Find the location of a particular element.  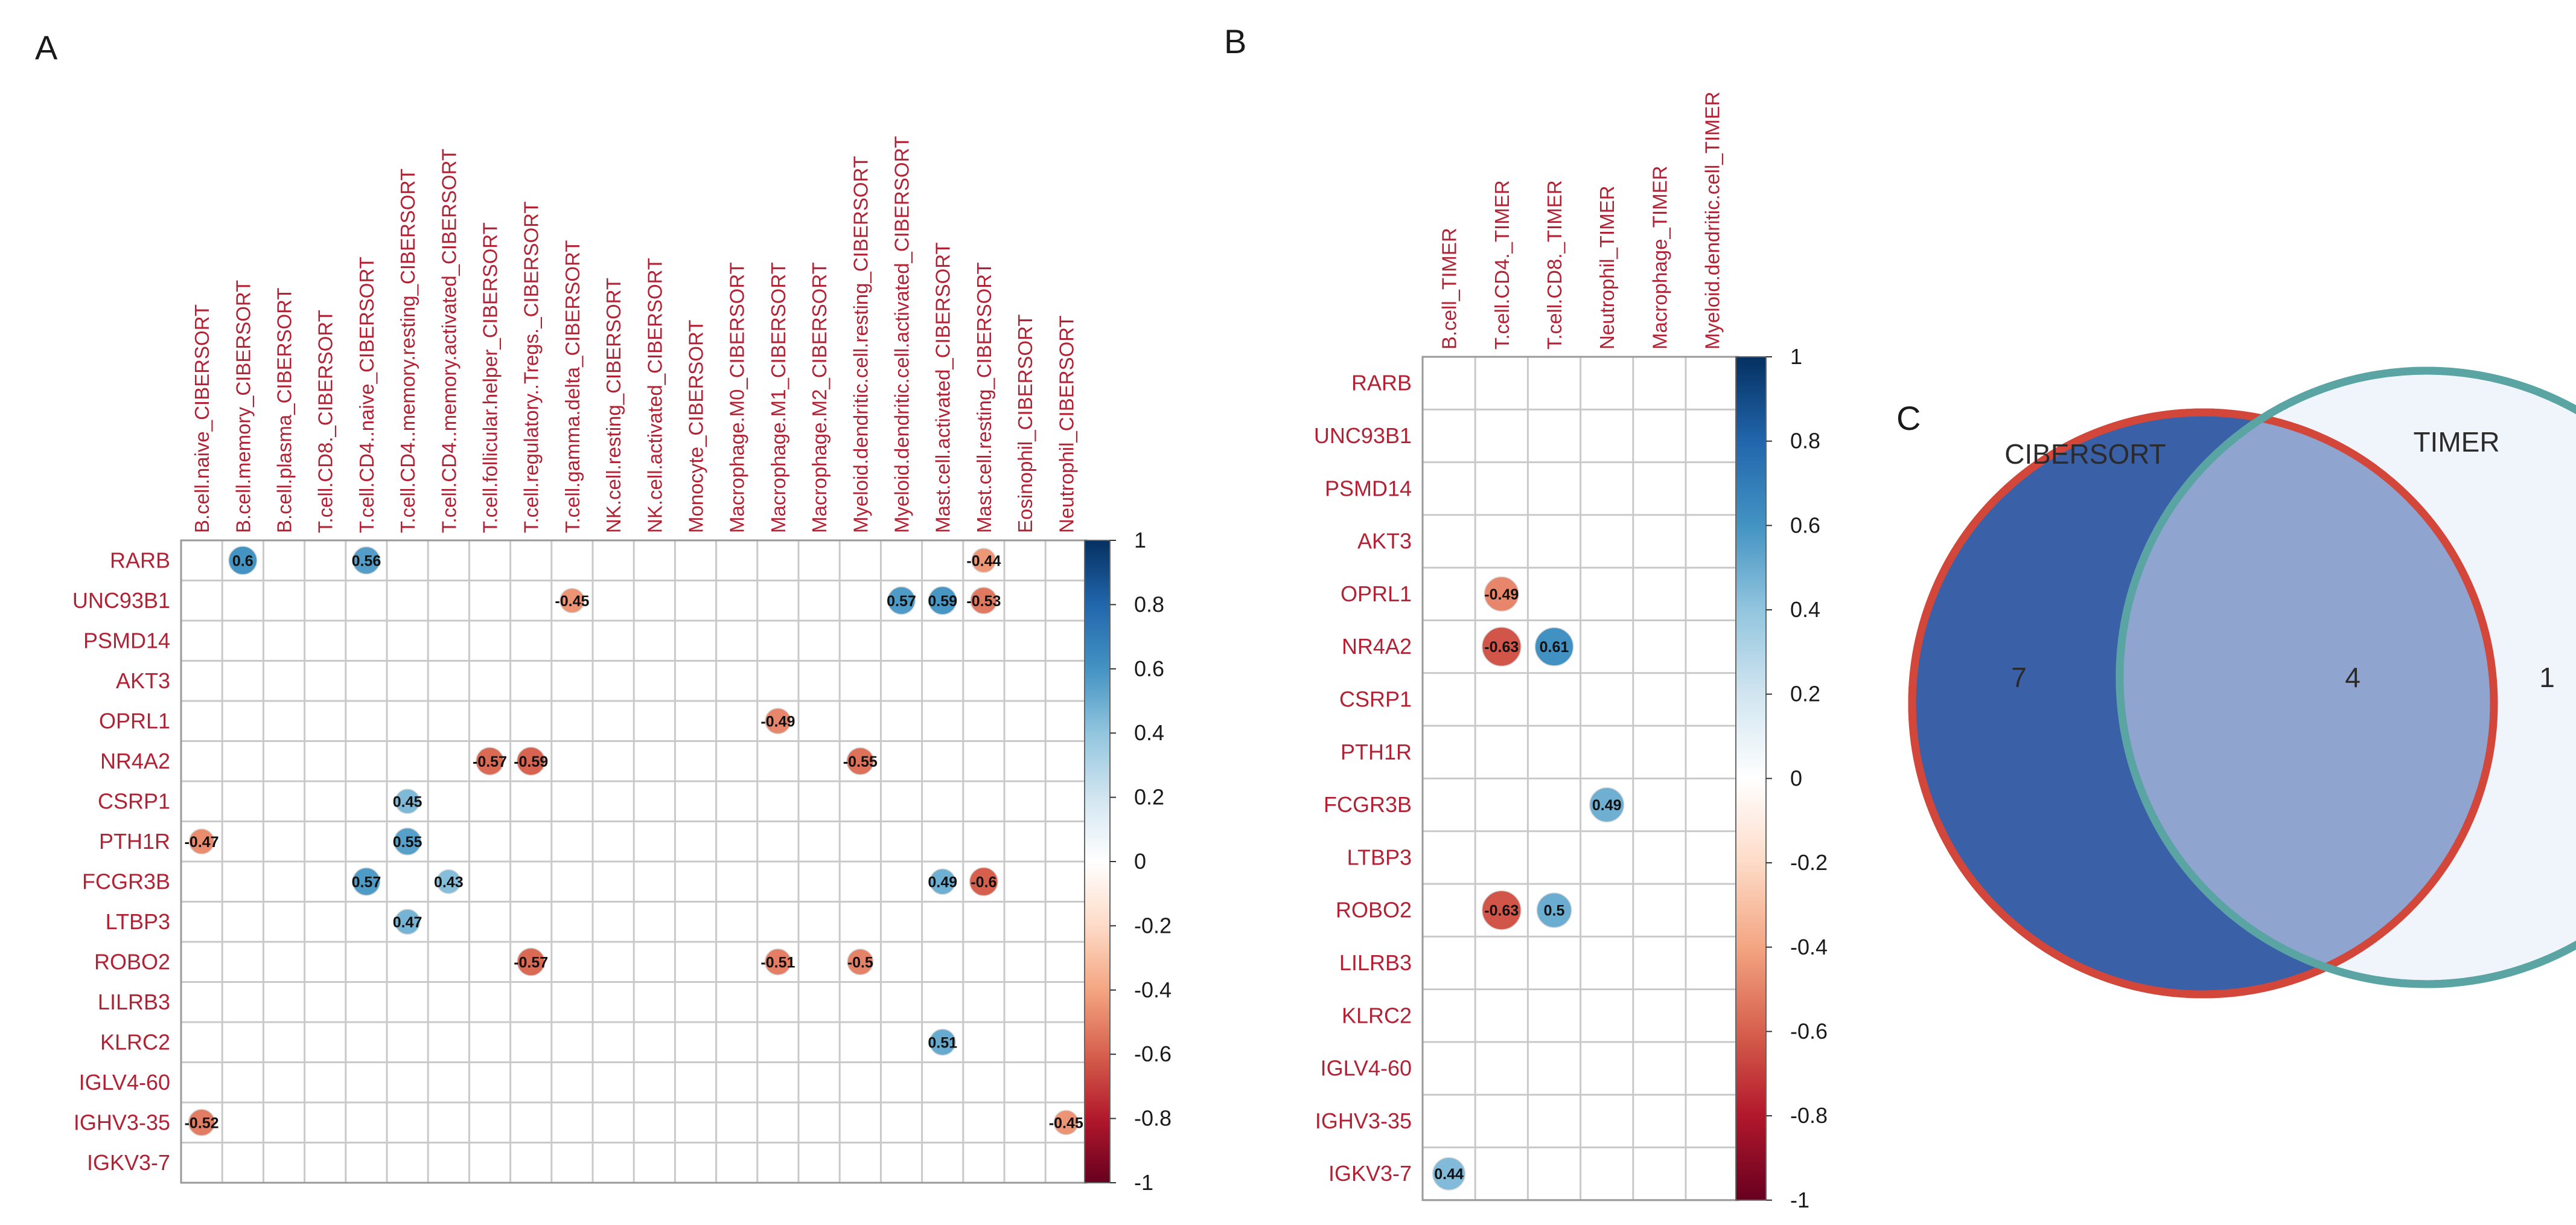

panel-a-column-label: T.cell.CD8._CIBERSORT is located at coordinates (325, 422).